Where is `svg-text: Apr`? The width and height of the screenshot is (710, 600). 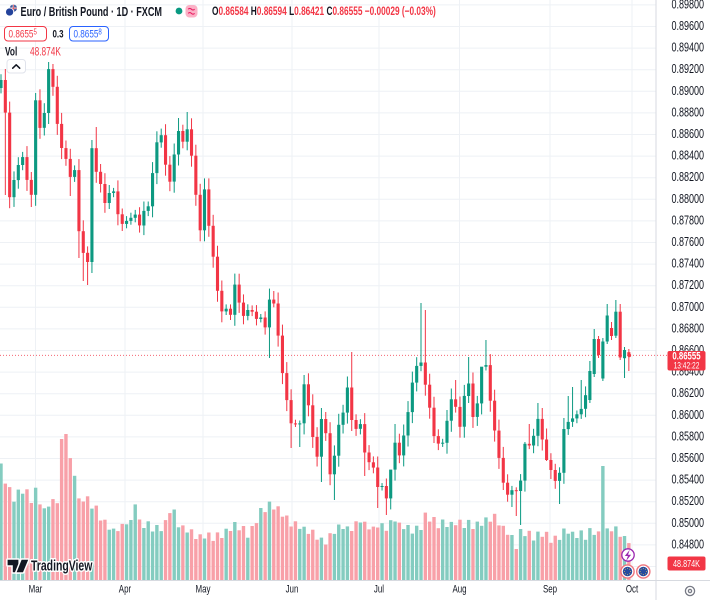 svg-text: Apr is located at coordinates (125, 589).